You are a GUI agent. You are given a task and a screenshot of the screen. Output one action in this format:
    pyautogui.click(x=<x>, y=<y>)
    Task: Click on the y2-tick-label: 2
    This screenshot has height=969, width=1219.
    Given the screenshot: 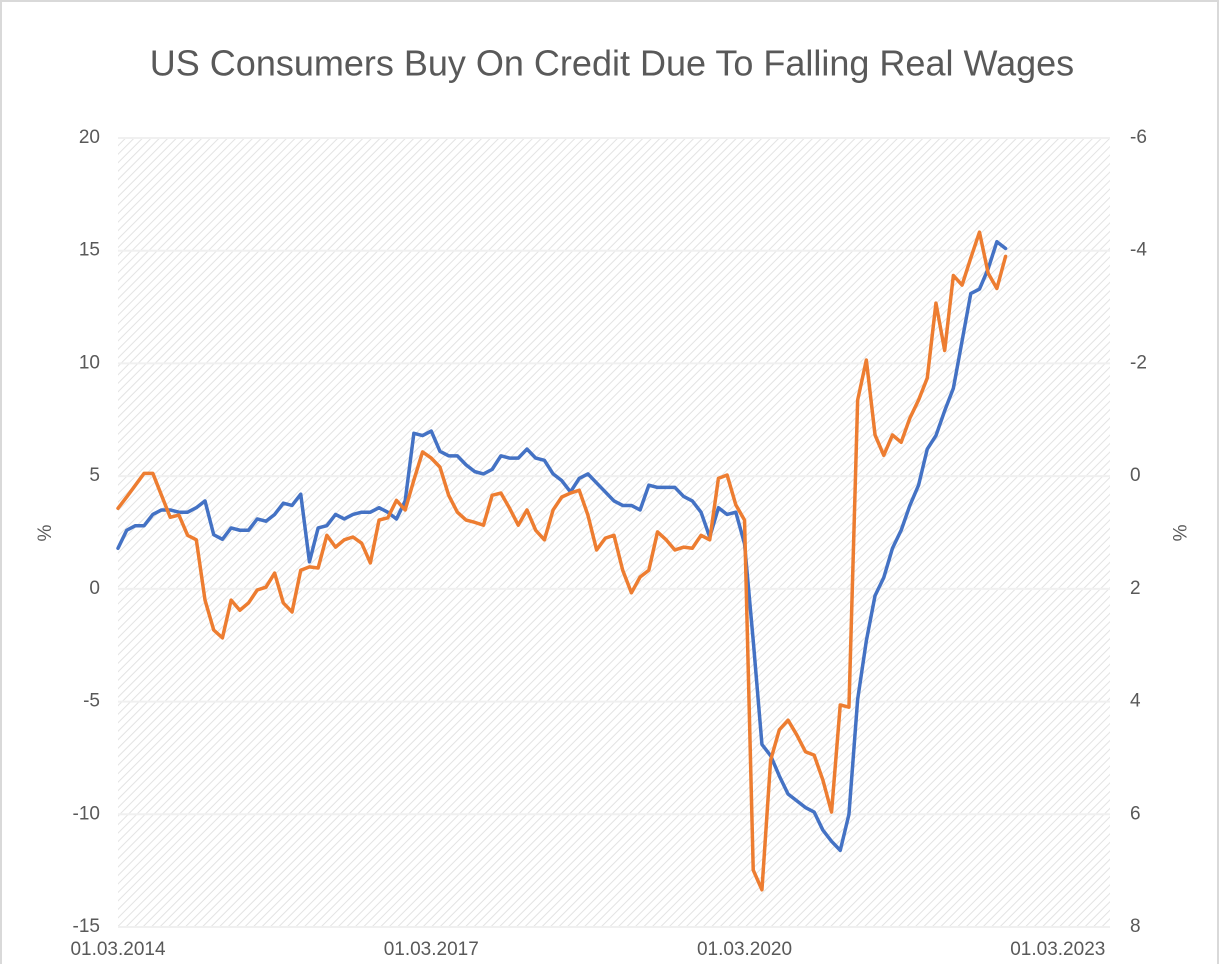 What is the action you would take?
    pyautogui.click(x=1135, y=588)
    